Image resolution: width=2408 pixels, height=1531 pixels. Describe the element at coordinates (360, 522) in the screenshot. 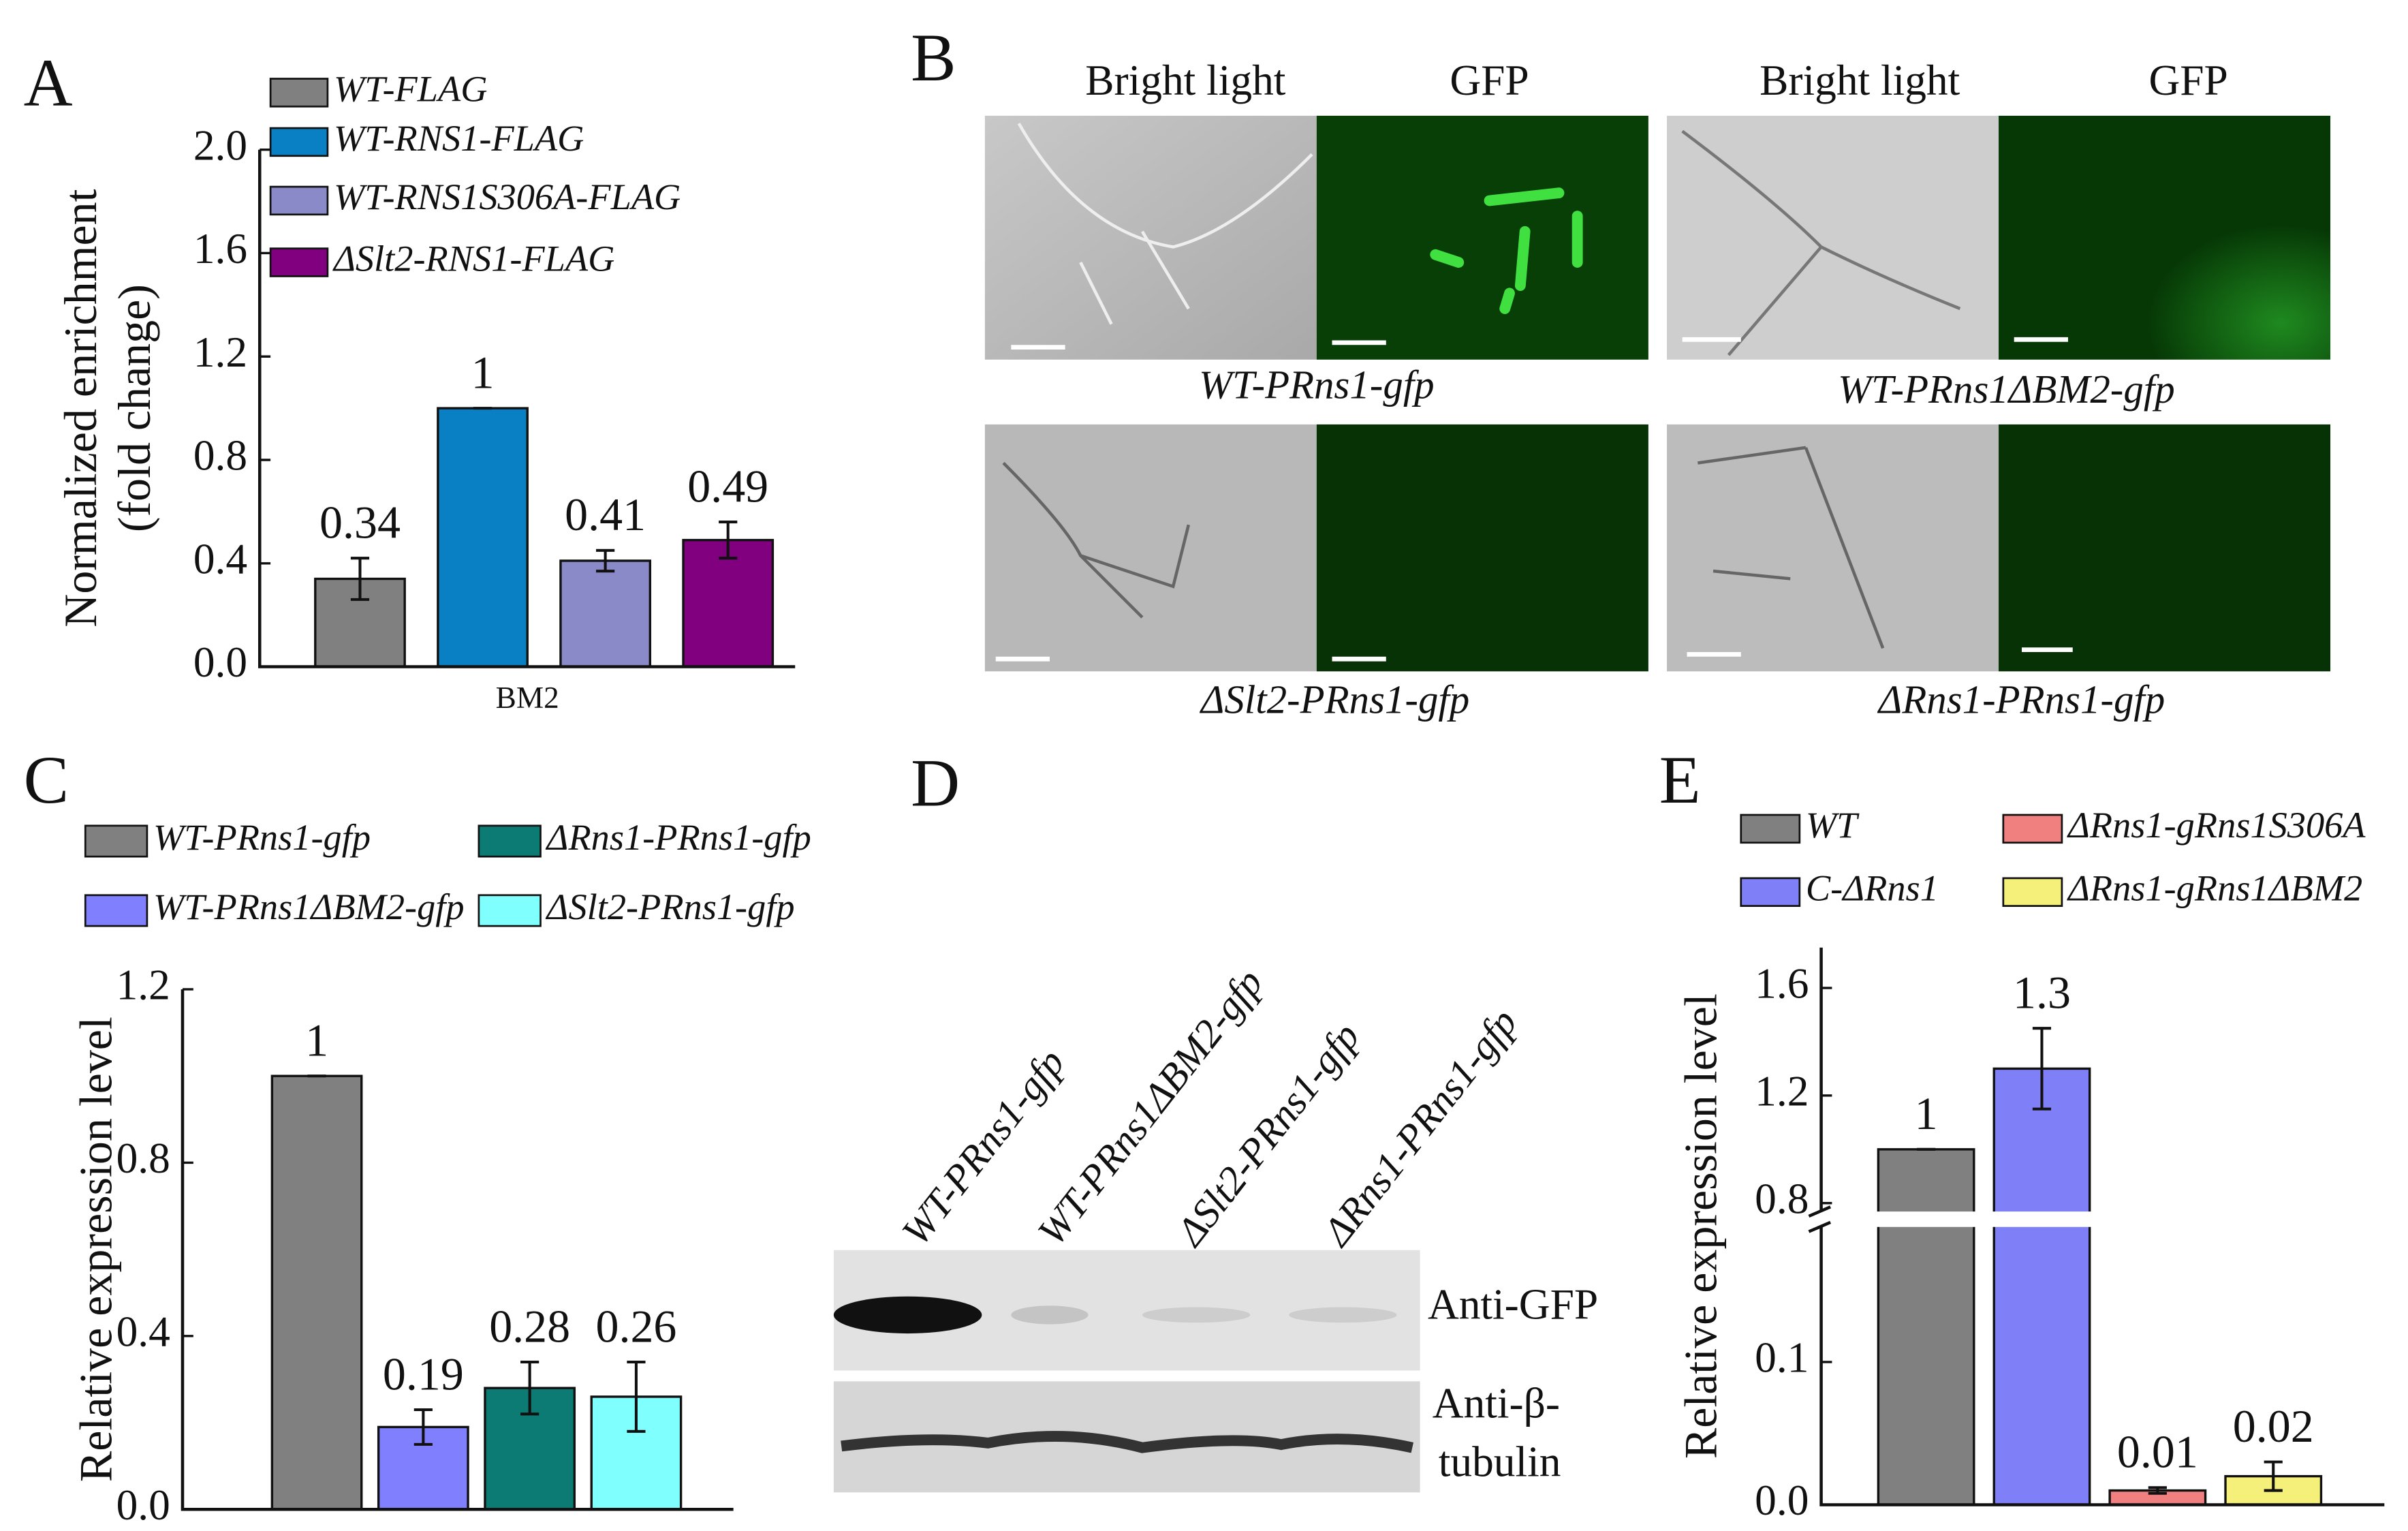

I see `data-label: 0.34` at that location.